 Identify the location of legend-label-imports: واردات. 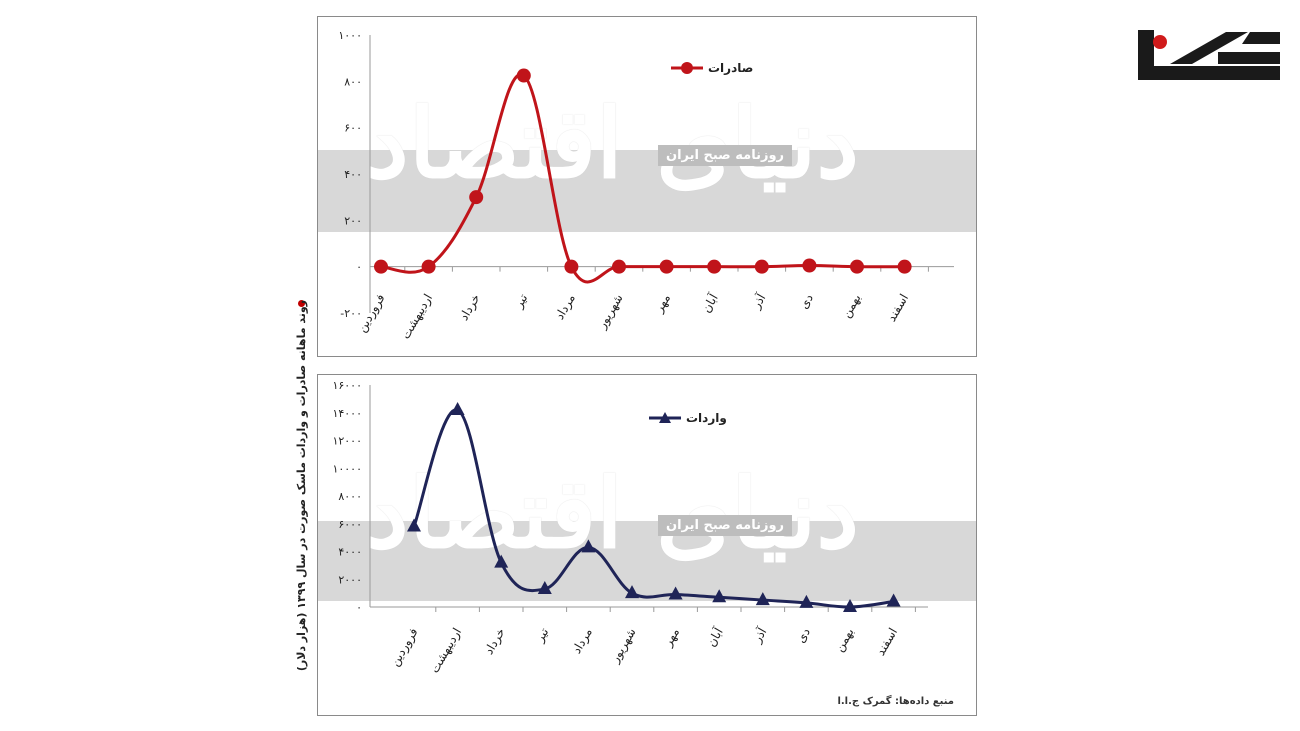
(706, 418).